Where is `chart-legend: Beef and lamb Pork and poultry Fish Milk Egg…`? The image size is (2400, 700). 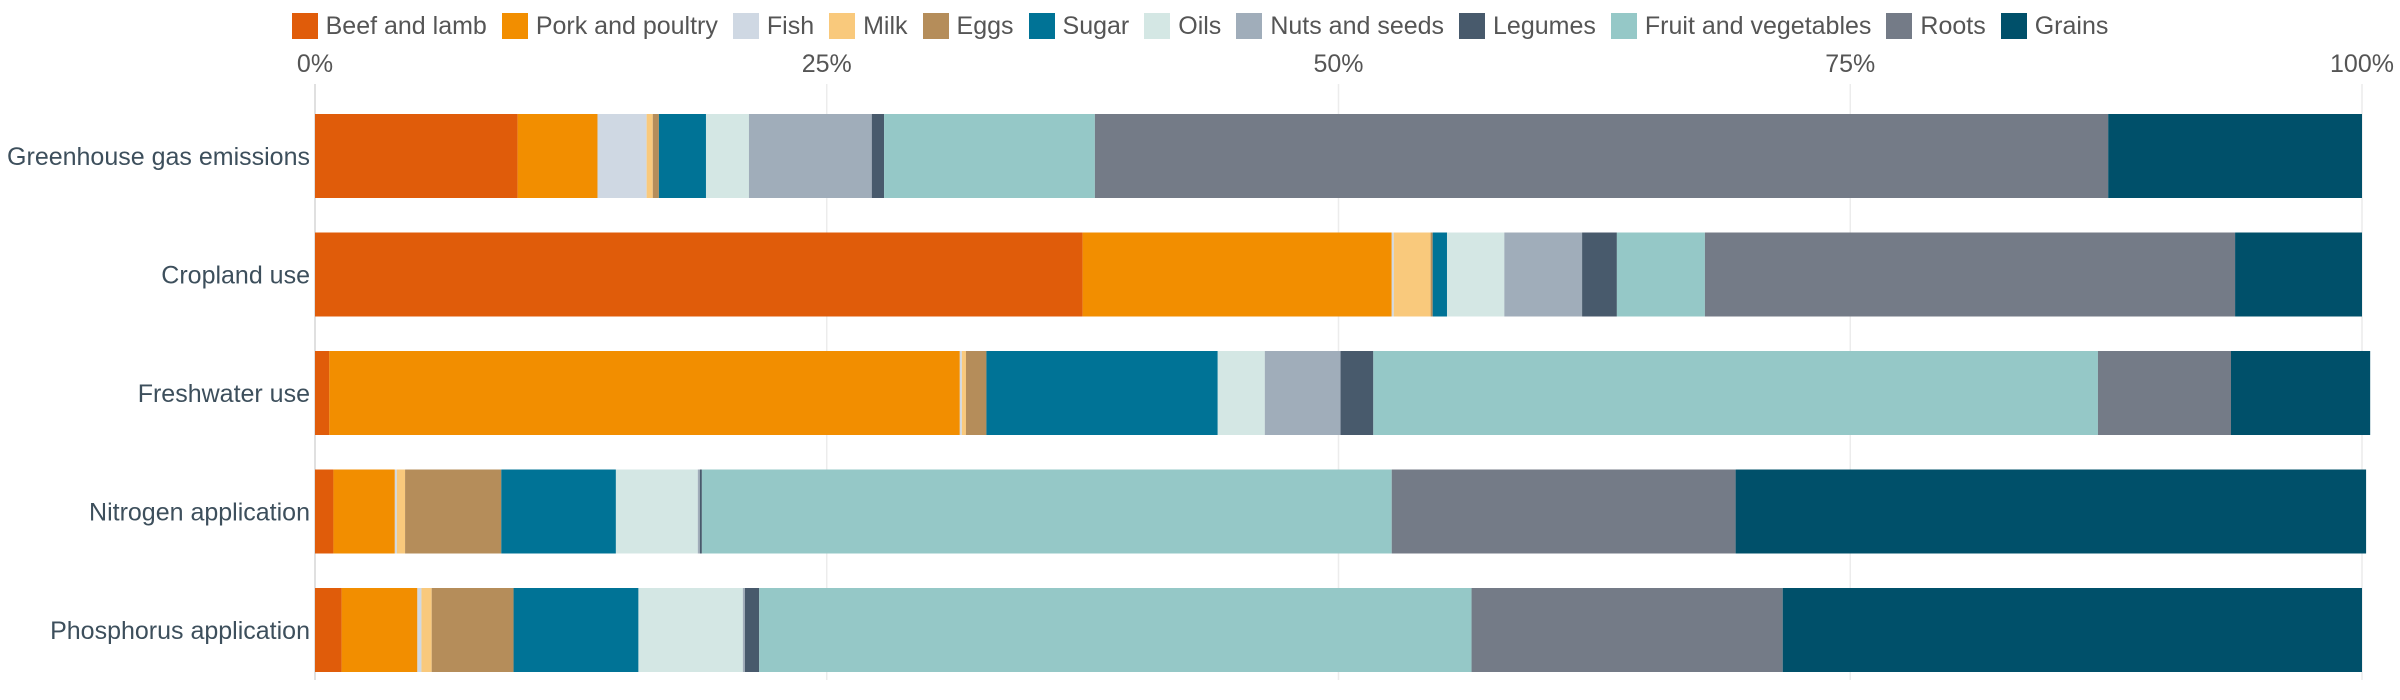
chart-legend: Beef and lamb Pork and poultry Fish Milk Egg… is located at coordinates (1200, 26).